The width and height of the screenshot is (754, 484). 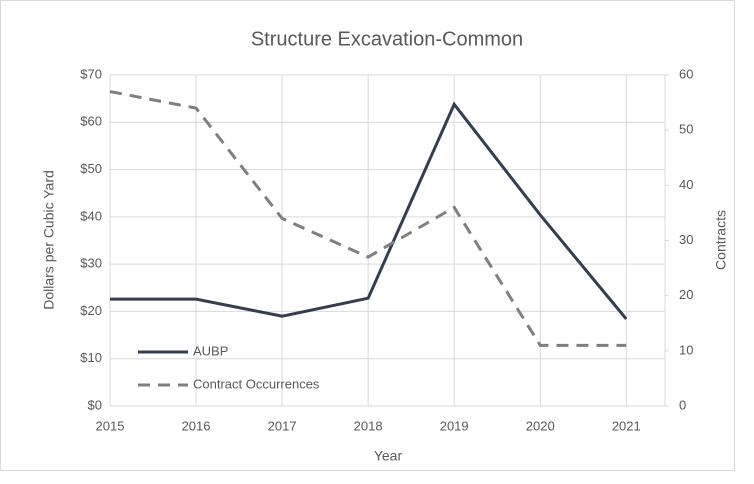 What do you see at coordinates (686, 239) in the screenshot?
I see `y2-tick-label: 30` at bounding box center [686, 239].